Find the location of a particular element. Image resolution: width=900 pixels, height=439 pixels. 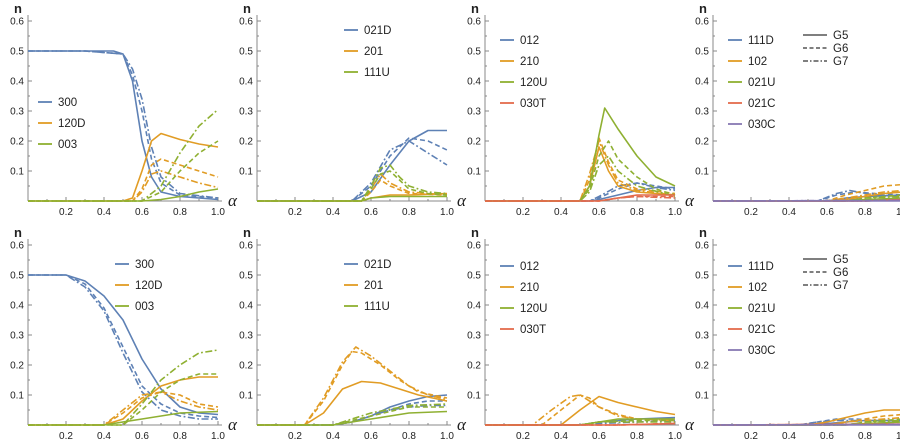

series-line-120U-G7 is located at coordinates (580, 423).